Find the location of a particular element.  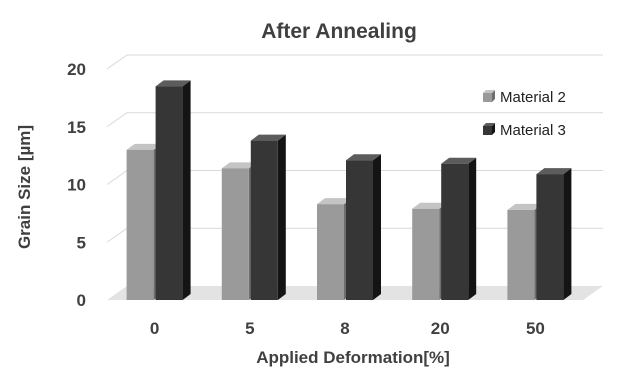

x-tick-label: 0 is located at coordinates (154, 328).